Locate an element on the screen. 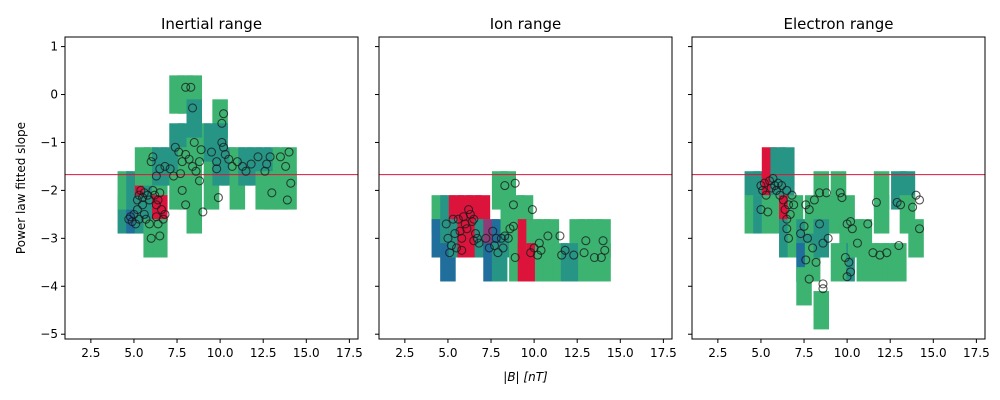 Image resolution: width=1000 pixels, height=400 pixels. y-tick-label: −1 is located at coordinates (49, 142).